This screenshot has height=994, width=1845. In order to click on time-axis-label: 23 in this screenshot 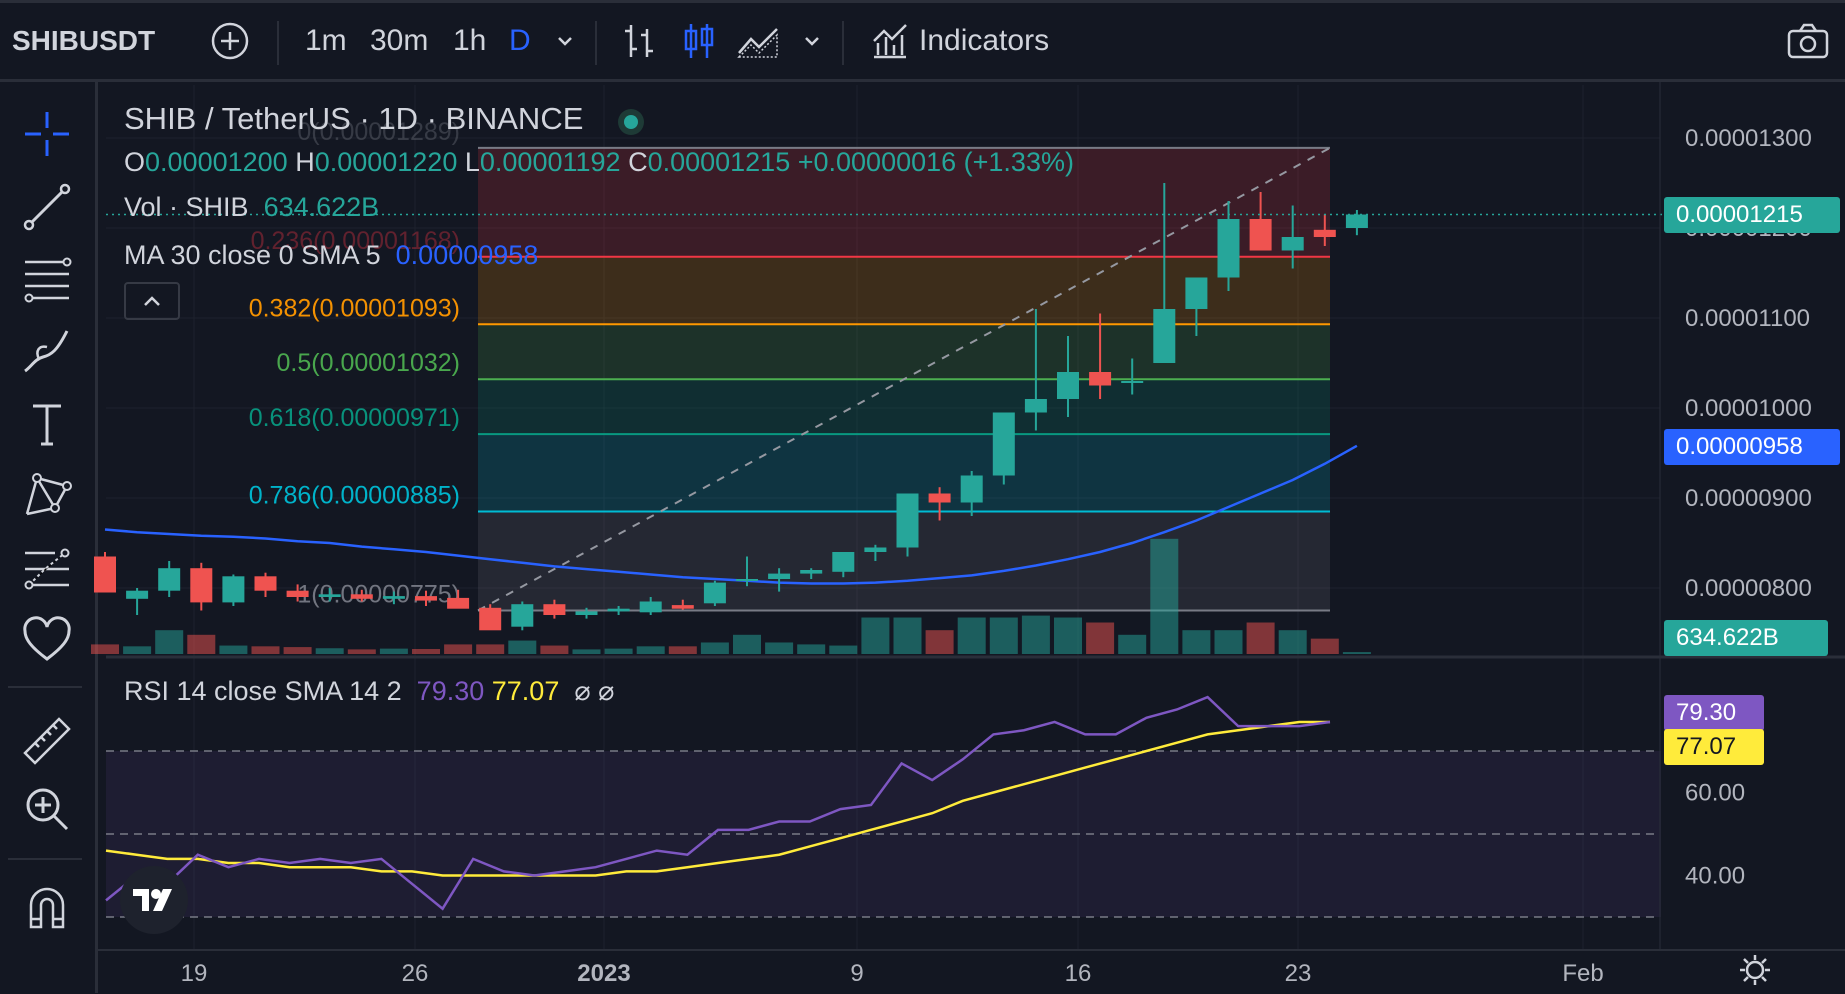, I will do `click(1298, 973)`.